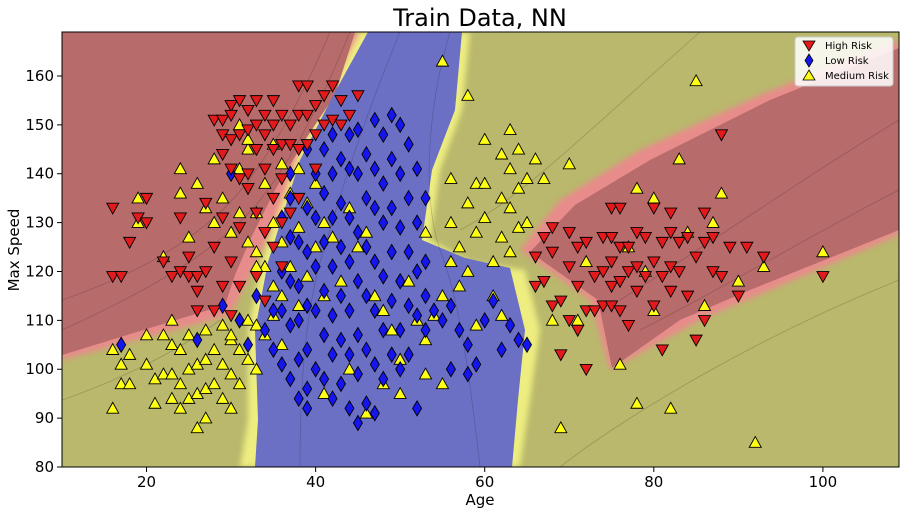 The width and height of the screenshot is (906, 519). I want to click on legend: High Risk Low Risk Medium Risk, so click(844, 61).